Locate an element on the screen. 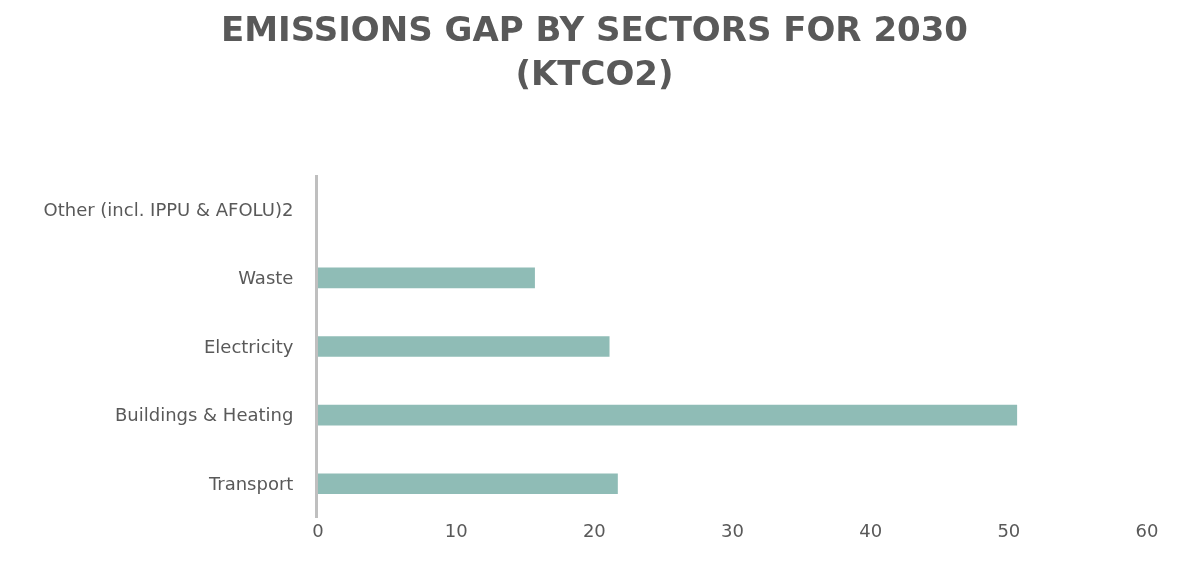 Image resolution: width=1189 pixels, height=581 pixels. y-tick-label: Transport is located at coordinates (250, 483).